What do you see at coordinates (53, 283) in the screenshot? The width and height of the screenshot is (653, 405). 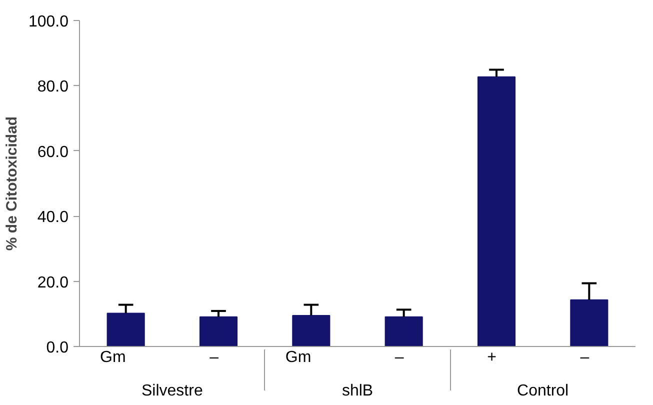 I see `y-tick-label: 20.0` at bounding box center [53, 283].